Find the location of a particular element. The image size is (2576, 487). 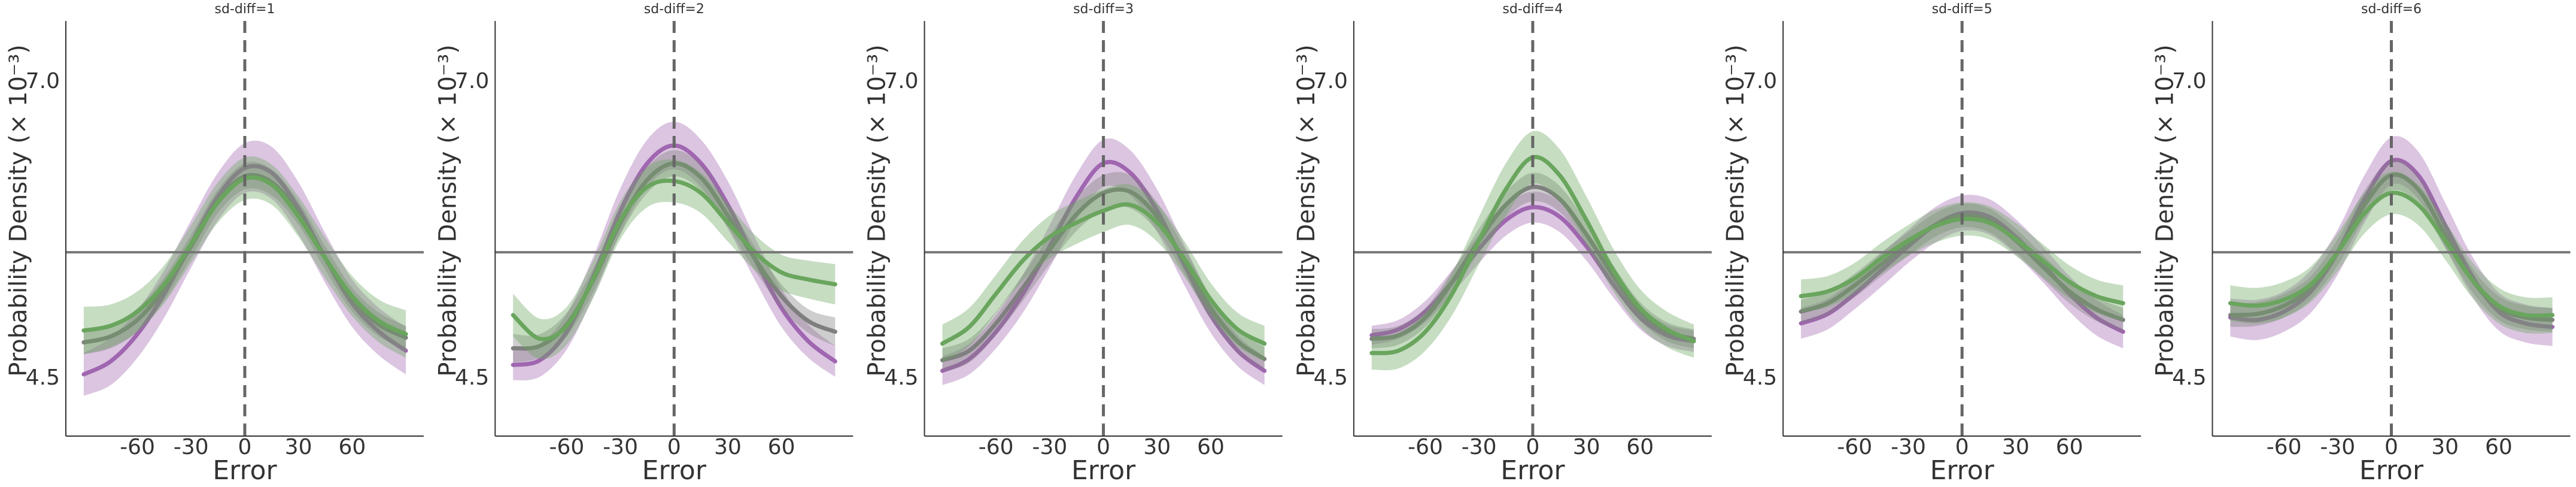

panel-title: sd-diff=4 is located at coordinates (1532, 9).